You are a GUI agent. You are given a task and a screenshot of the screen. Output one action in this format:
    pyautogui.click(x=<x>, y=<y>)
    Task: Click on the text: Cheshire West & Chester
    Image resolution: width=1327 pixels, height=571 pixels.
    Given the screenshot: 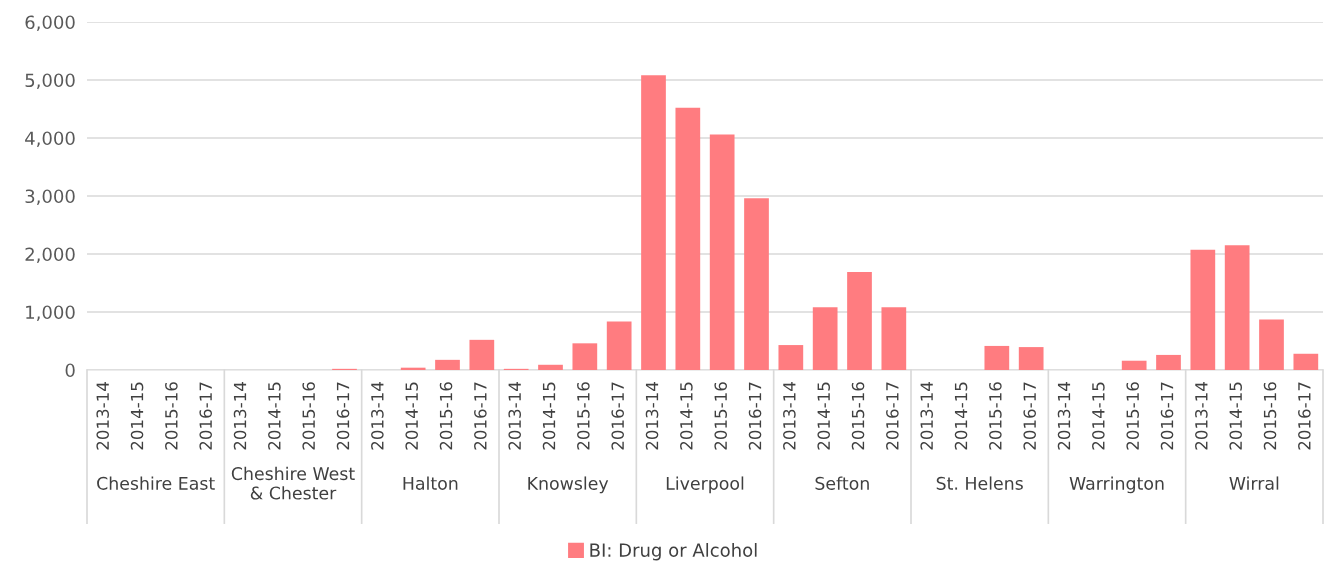 What is the action you would take?
    pyautogui.click(x=293, y=483)
    